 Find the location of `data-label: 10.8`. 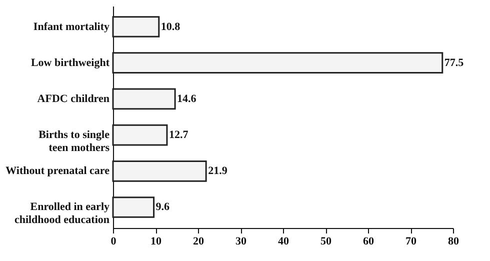

data-label: 10.8 is located at coordinates (170, 26).